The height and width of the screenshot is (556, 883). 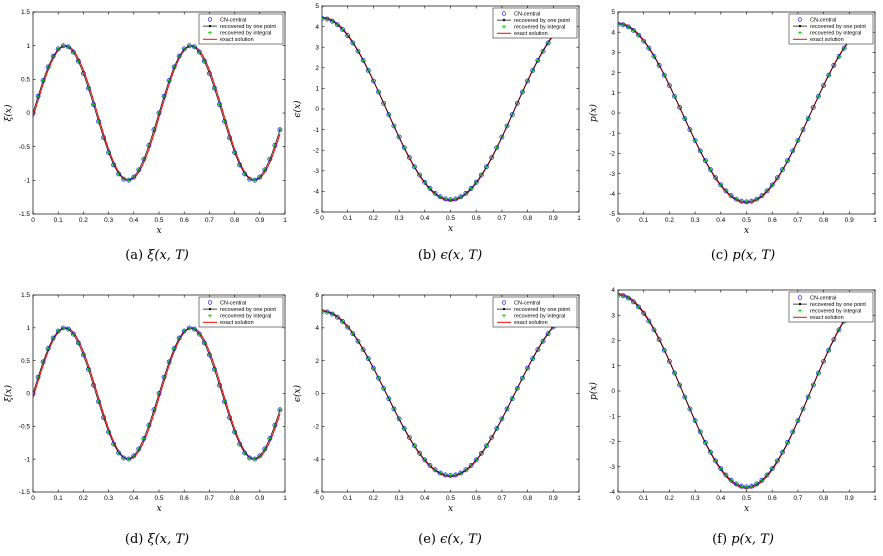 What do you see at coordinates (613, 93) in the screenshot?
I see `y-tick-label: 1` at bounding box center [613, 93].